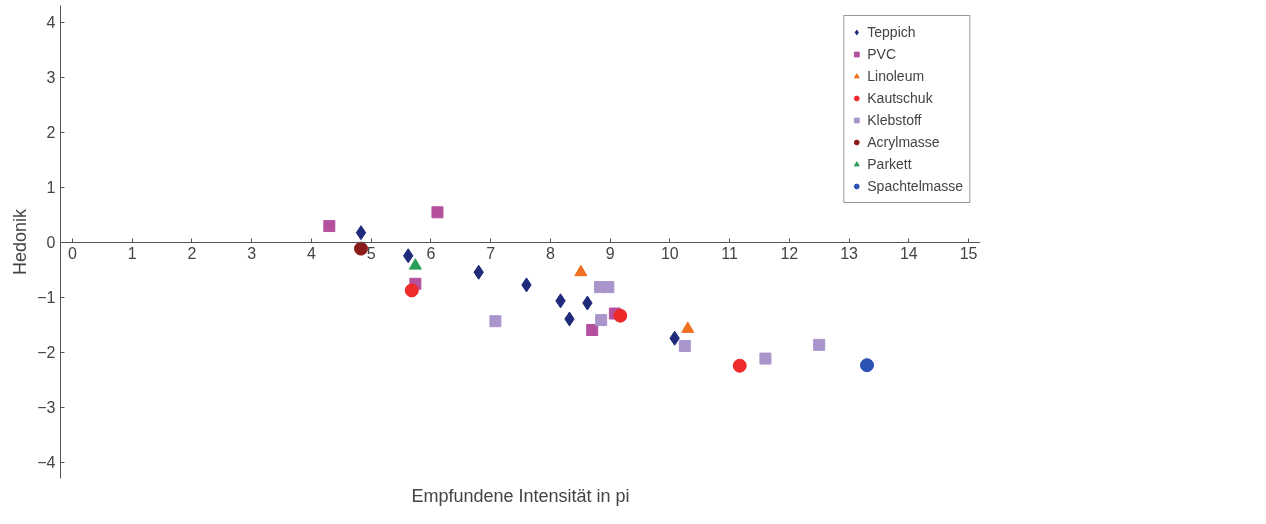  What do you see at coordinates (900, 98) in the screenshot?
I see `legend-label: Kautschuk` at bounding box center [900, 98].